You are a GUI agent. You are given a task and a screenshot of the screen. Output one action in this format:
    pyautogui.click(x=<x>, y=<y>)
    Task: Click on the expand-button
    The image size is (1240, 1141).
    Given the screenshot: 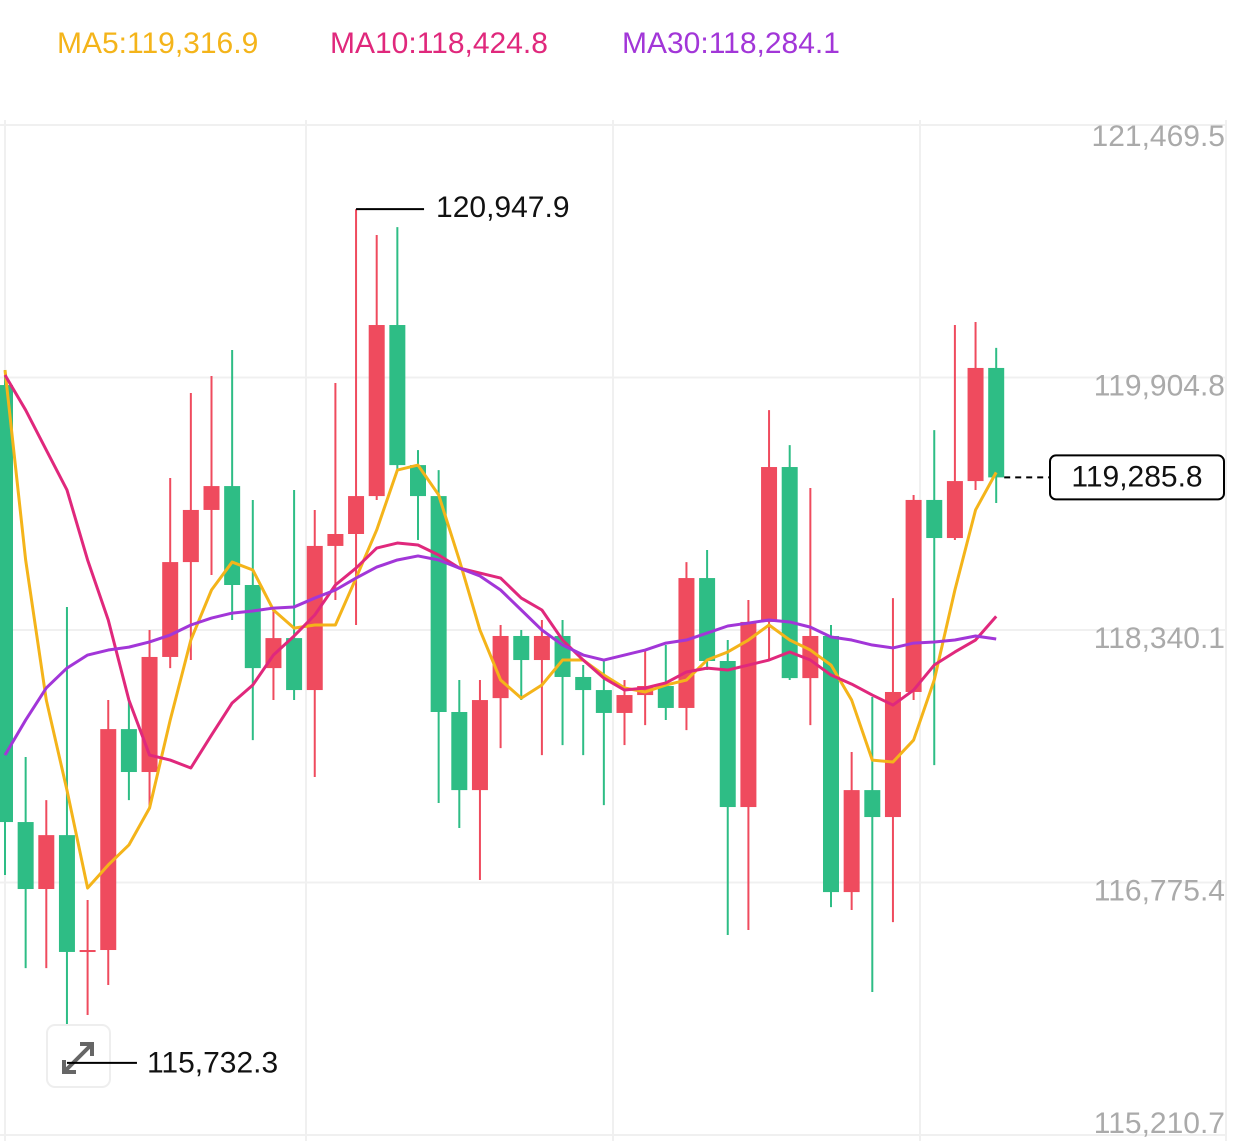 What is the action you would take?
    pyautogui.click(x=78, y=1056)
    